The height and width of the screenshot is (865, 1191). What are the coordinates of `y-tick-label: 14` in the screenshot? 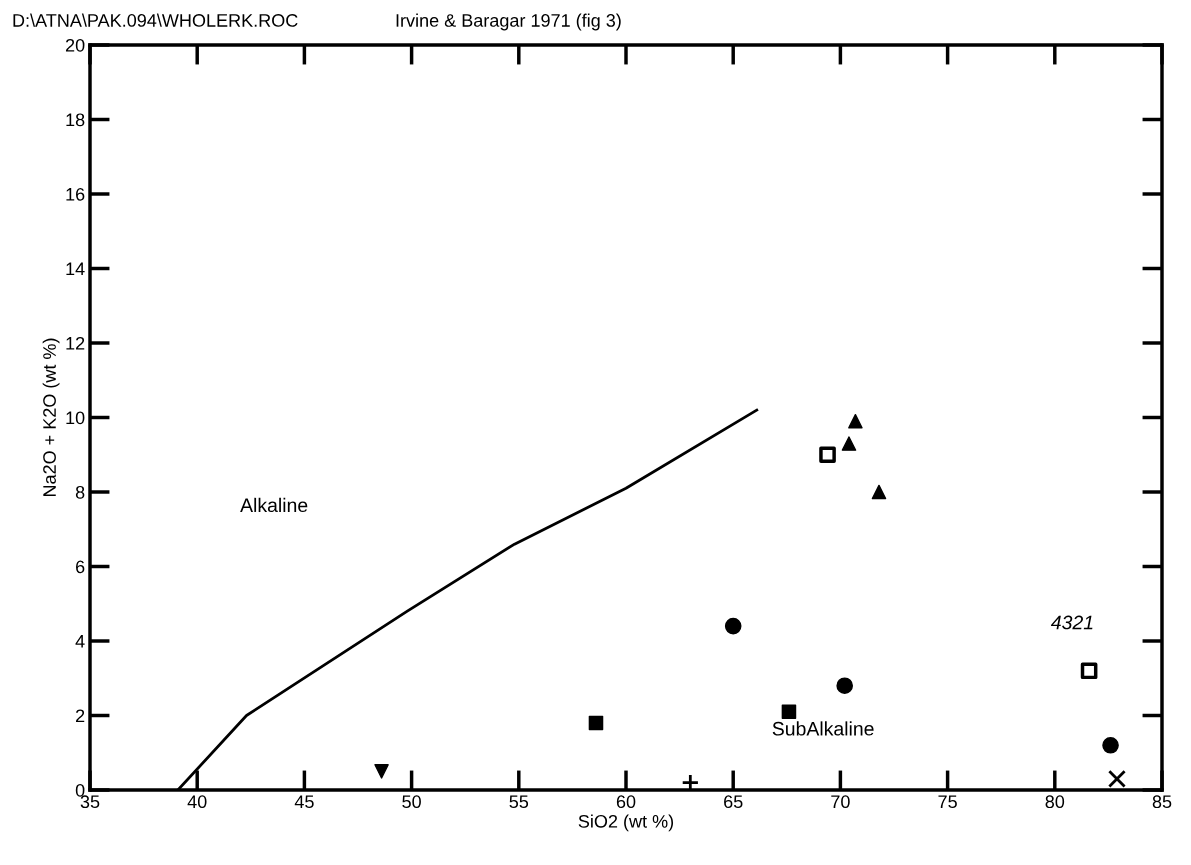 It's located at (75, 269).